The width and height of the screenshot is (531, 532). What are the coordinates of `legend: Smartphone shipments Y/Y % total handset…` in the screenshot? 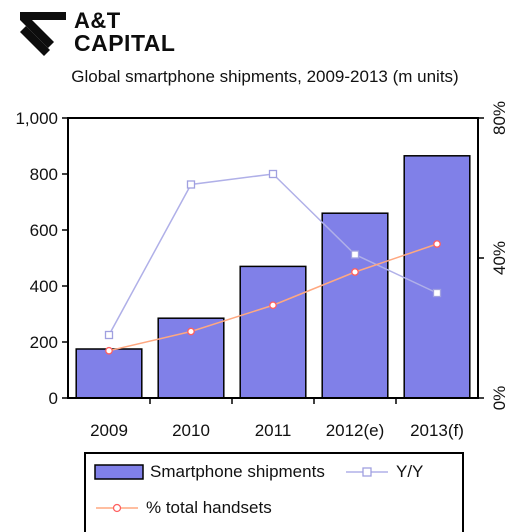 It's located at (274, 492).